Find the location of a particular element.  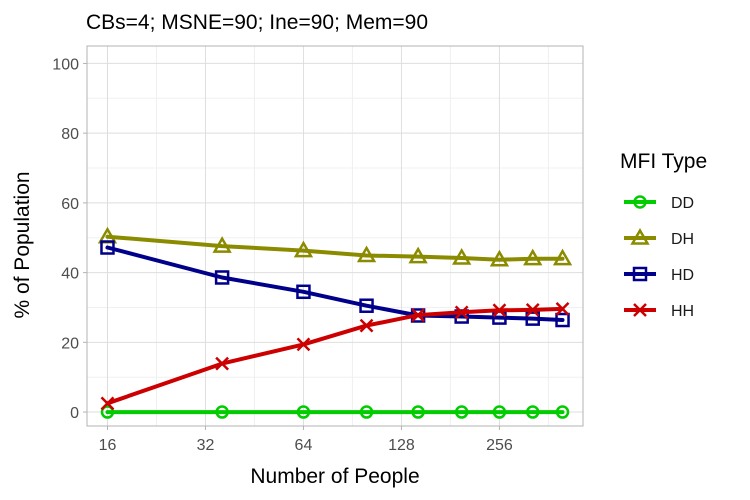

x-axis-ticks: 16 32 64 128 256 is located at coordinates (306, 440).